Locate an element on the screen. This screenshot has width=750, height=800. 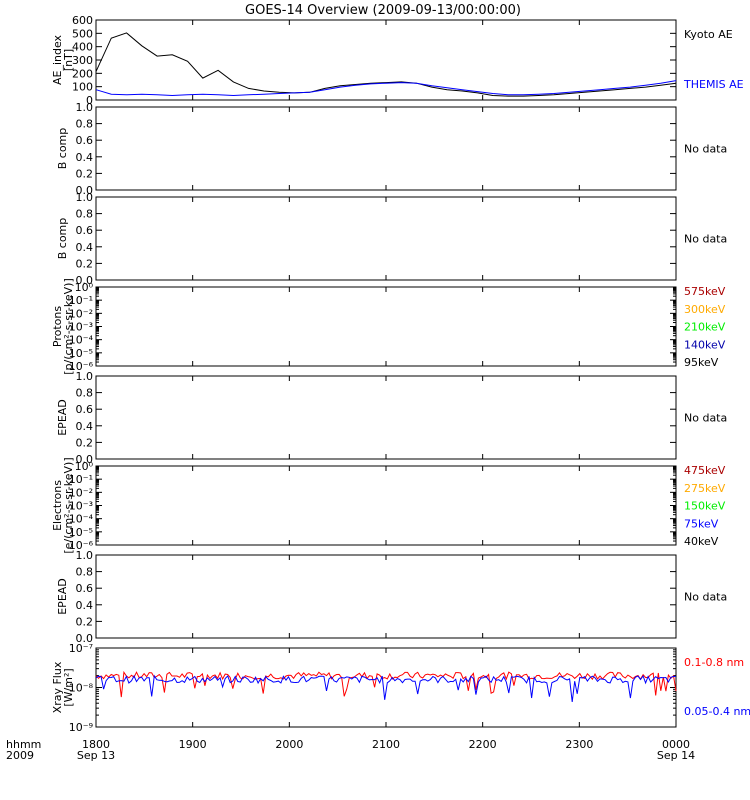
y-axis-label: Xray Flux[W/m²] is located at coordinates (63, 687).